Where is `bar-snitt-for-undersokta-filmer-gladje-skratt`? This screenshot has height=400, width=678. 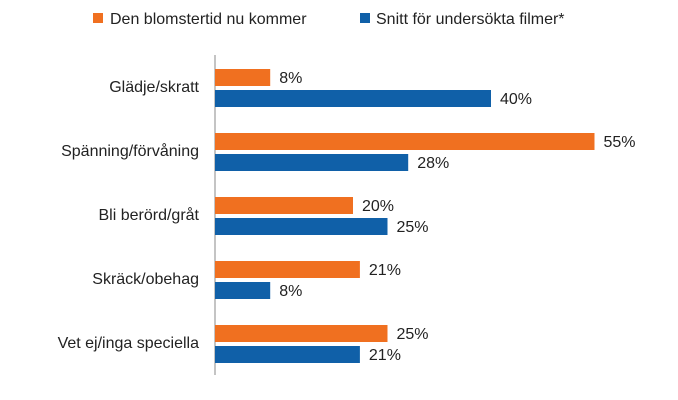
bar-snitt-for-undersokta-filmer-gladje-skratt is located at coordinates (353, 98).